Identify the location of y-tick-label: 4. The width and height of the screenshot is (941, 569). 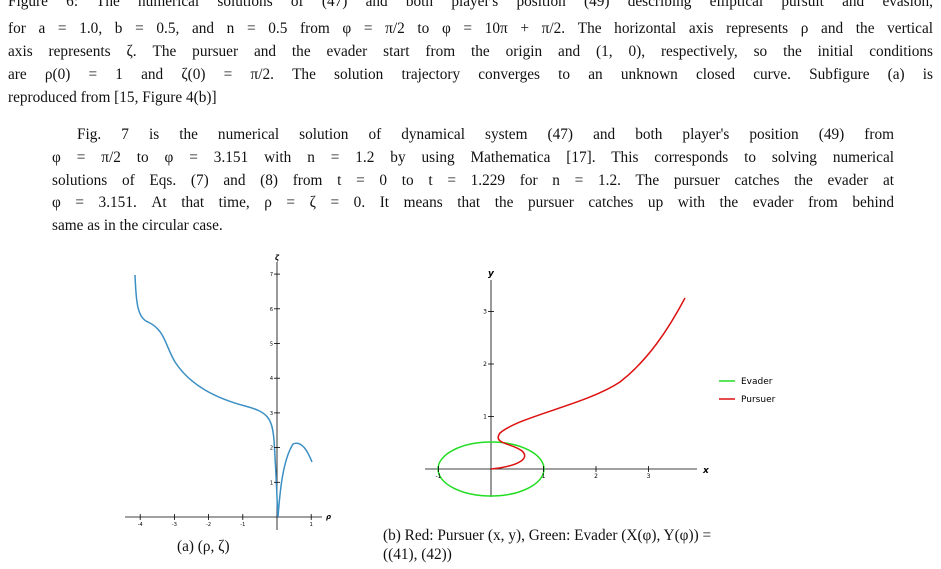
(271, 379).